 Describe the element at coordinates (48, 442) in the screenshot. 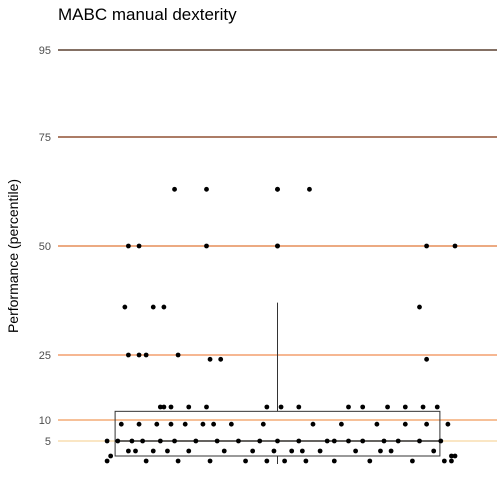

I see `y-tick-5: 5` at that location.